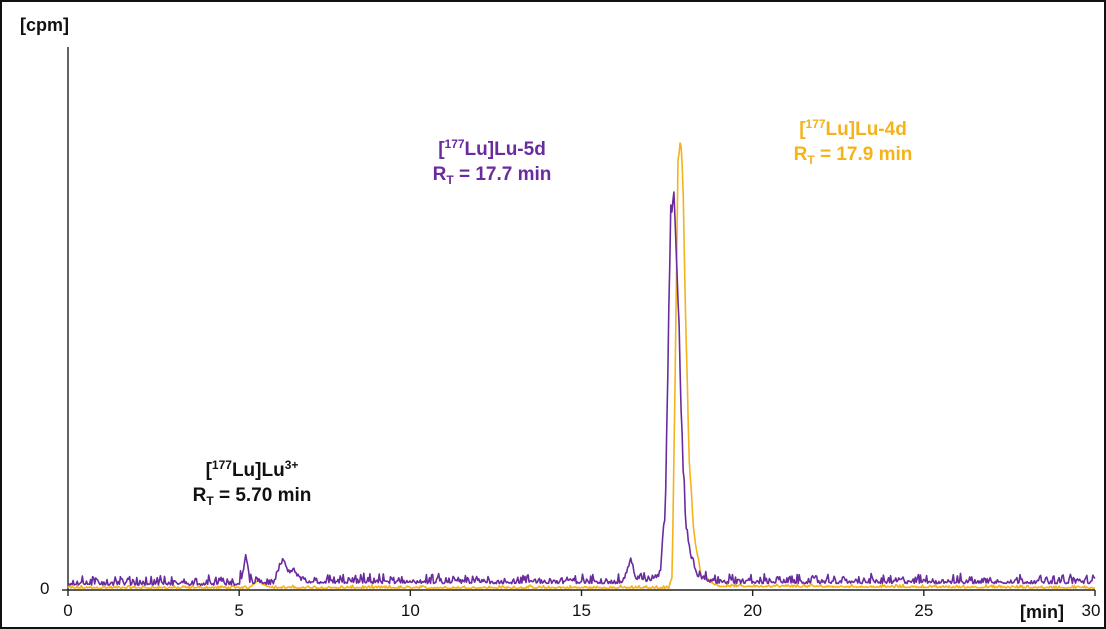 The width and height of the screenshot is (1106, 629). What do you see at coordinates (238, 610) in the screenshot?
I see `x-tick-label-5: 5` at bounding box center [238, 610].